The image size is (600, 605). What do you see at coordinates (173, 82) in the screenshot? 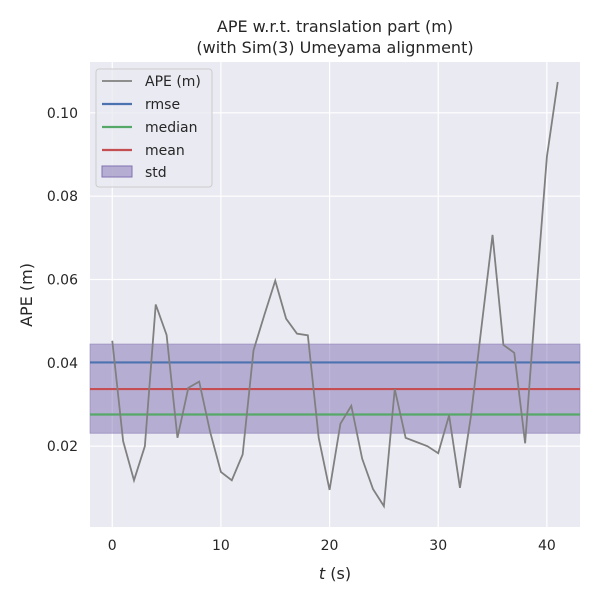
I see `legend-label: APE (m)` at bounding box center [173, 82].